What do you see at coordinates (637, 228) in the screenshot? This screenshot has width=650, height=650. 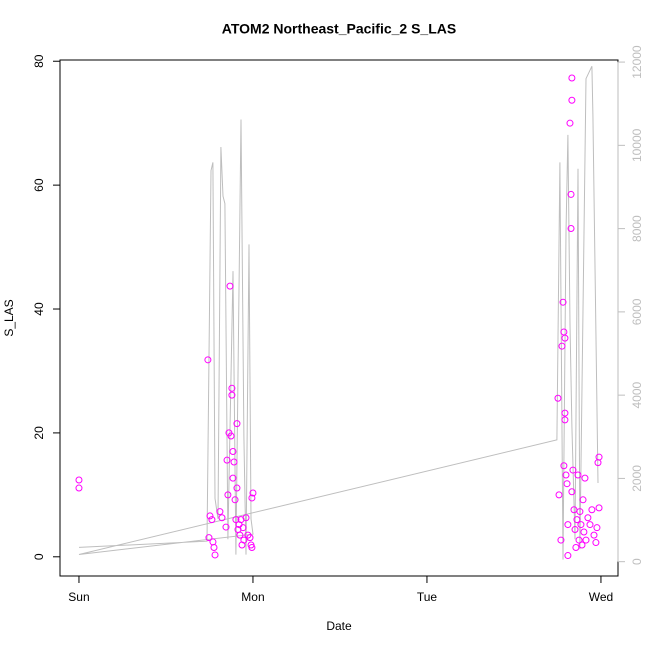 I see `y2-tick-label: 8000` at bounding box center [637, 228].